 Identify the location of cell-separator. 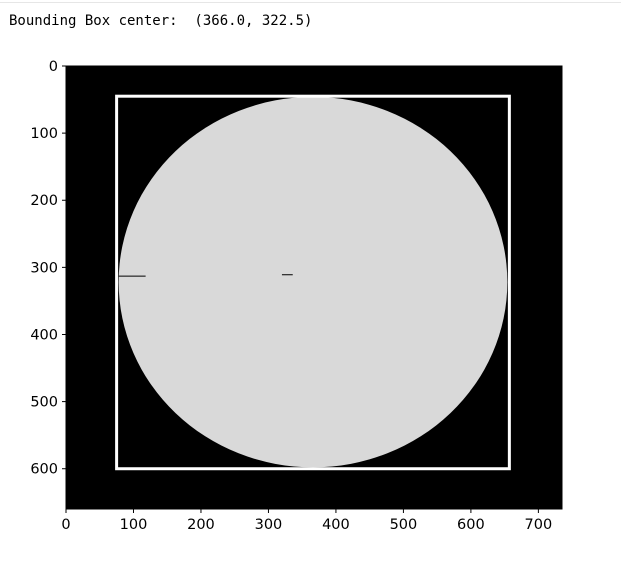
(310, 2).